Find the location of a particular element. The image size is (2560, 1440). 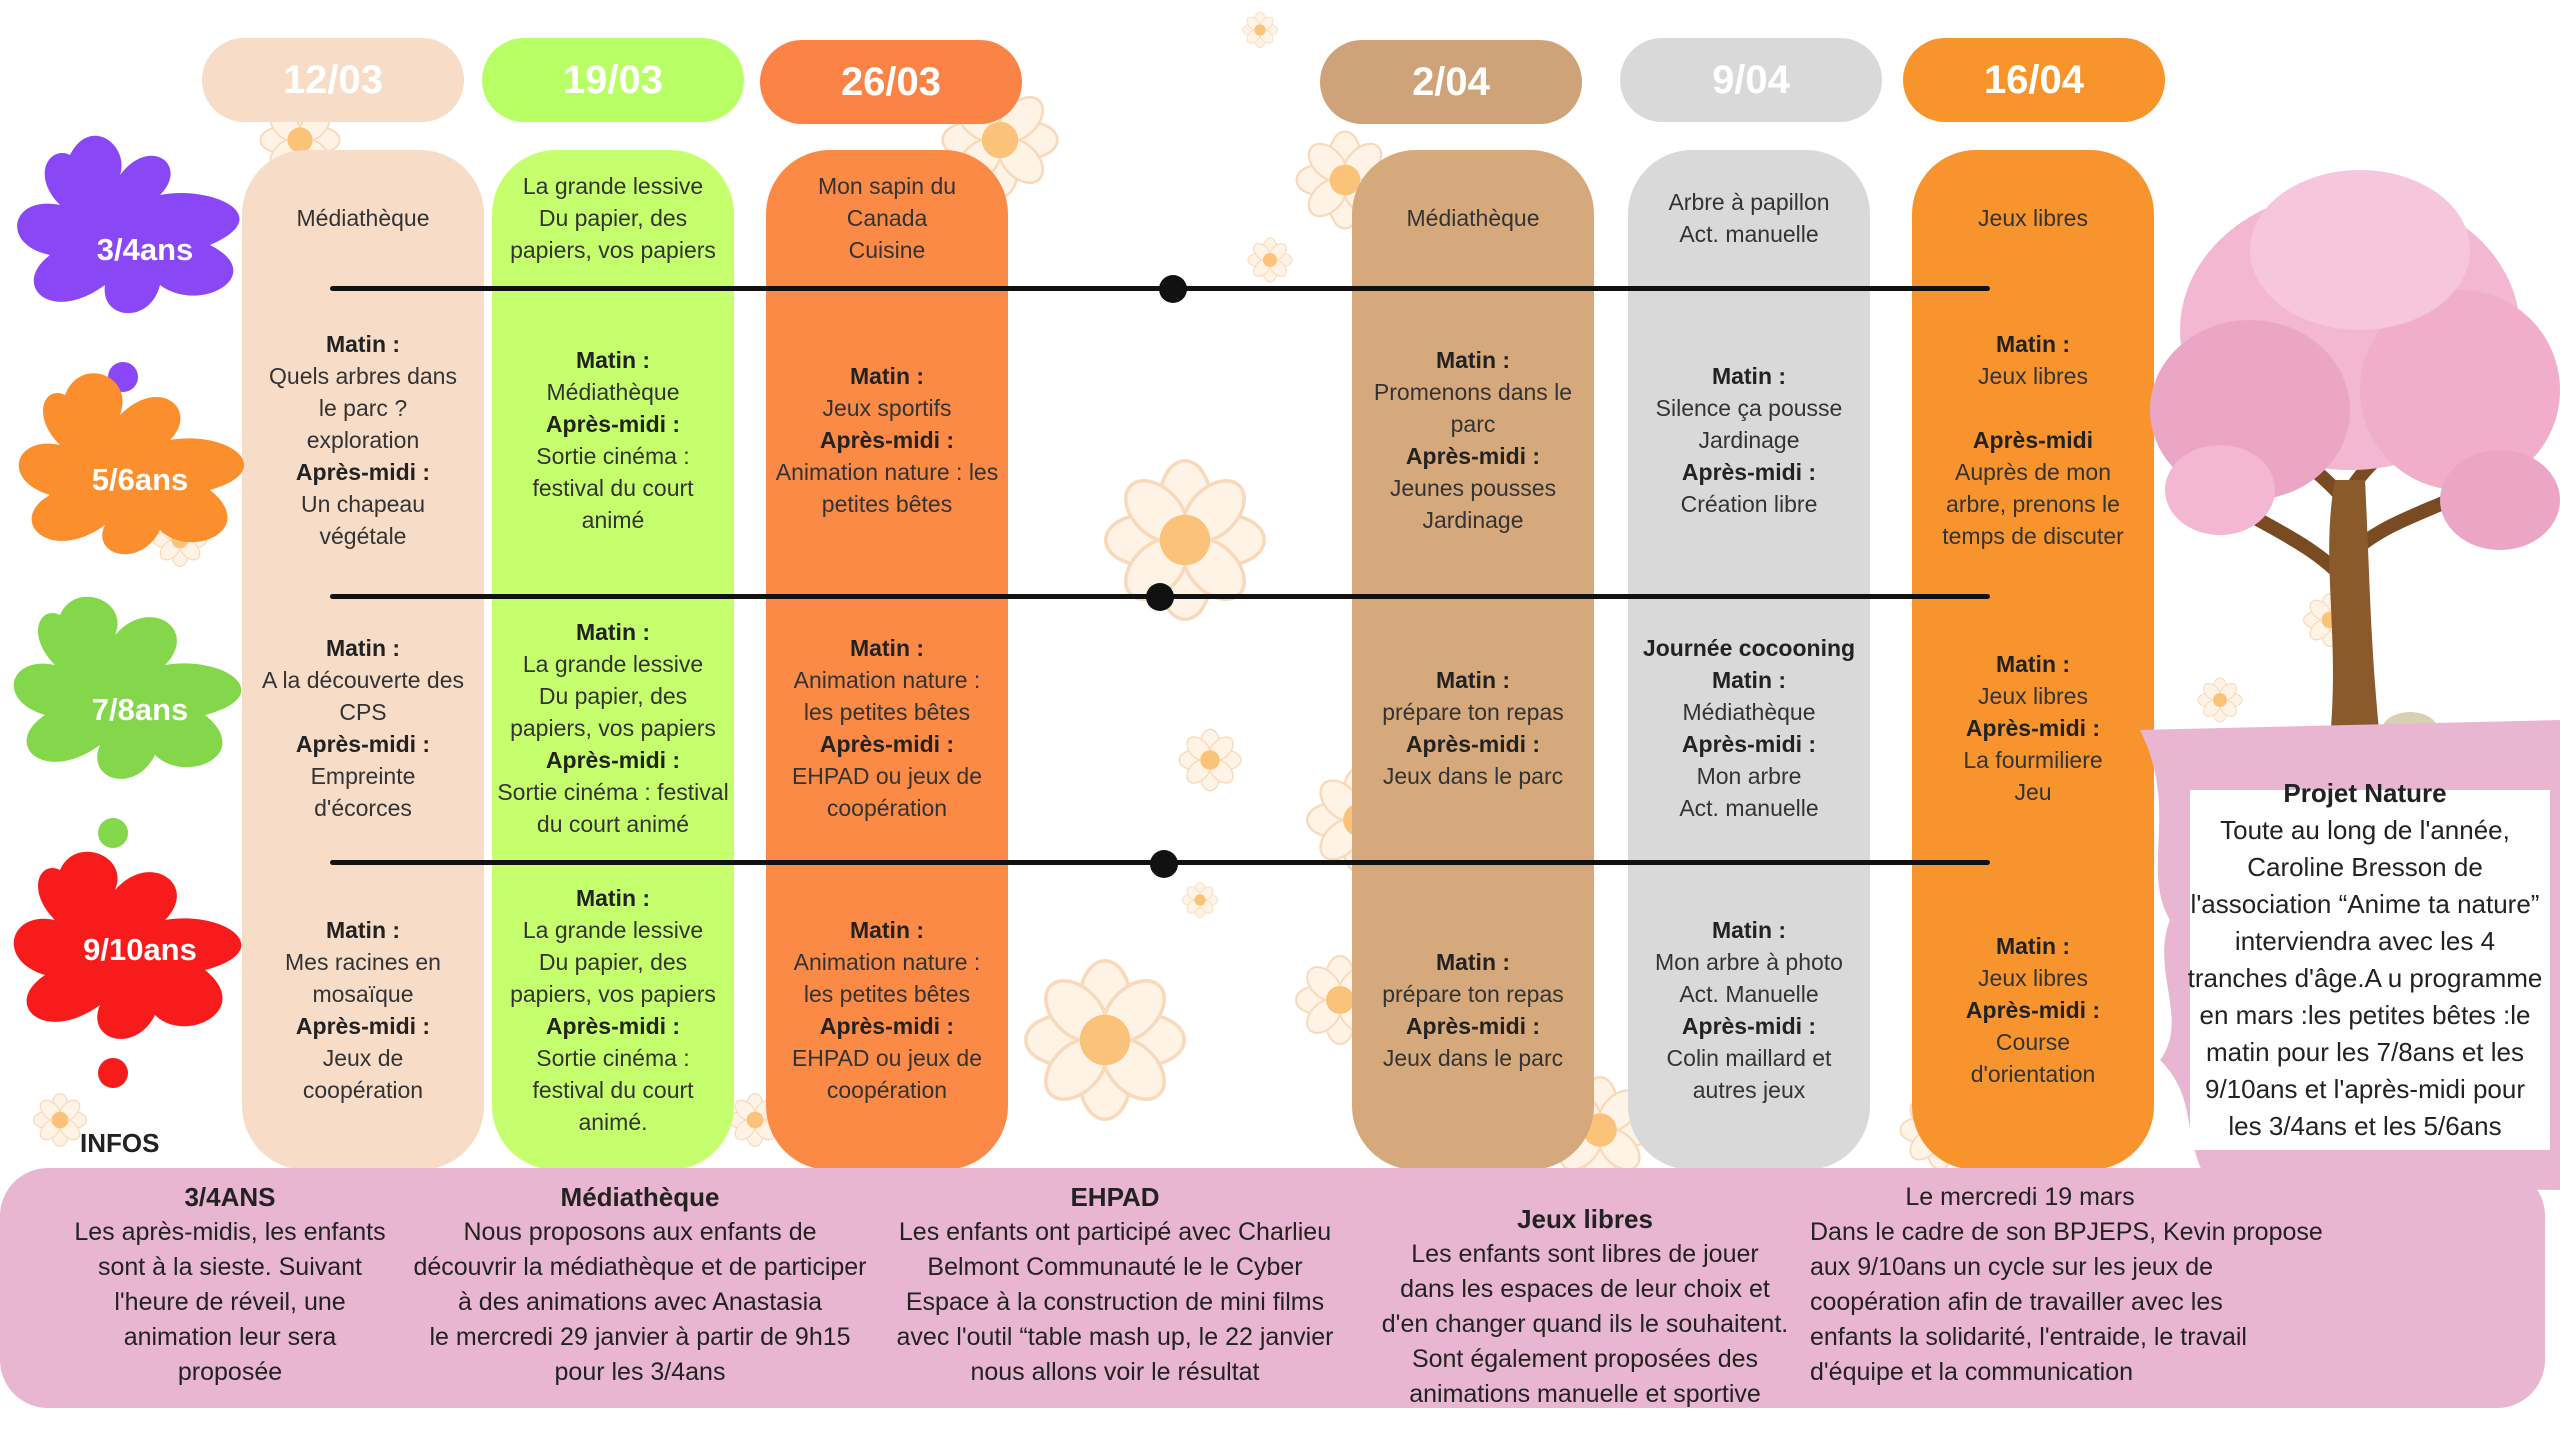

info-title: EHPAD is located at coordinates (1115, 1197).